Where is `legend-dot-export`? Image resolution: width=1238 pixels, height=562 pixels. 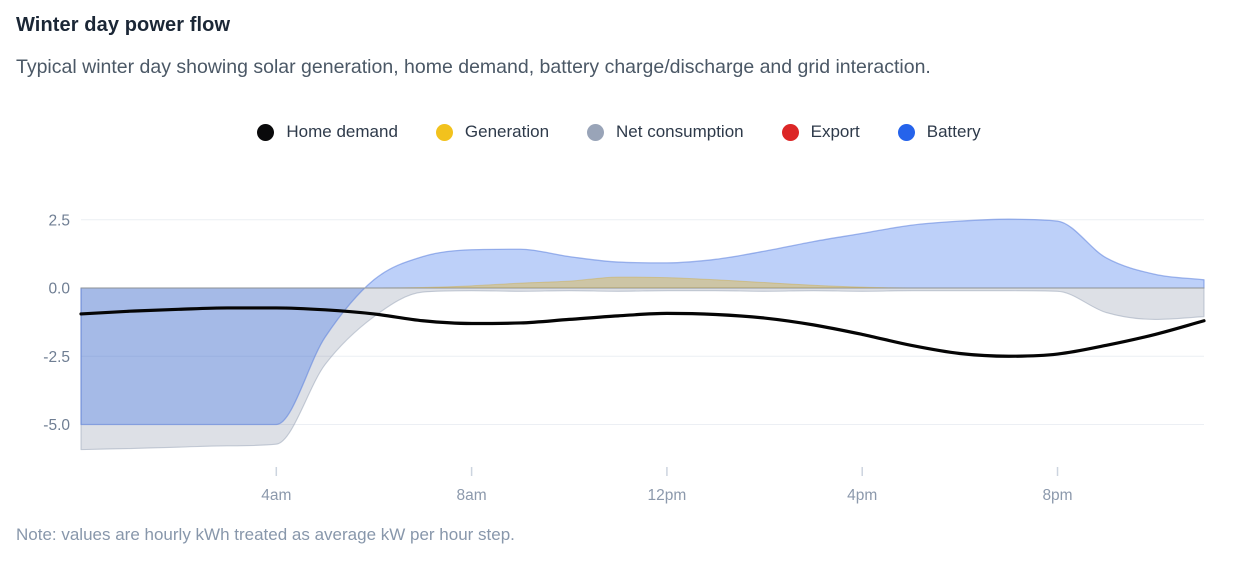
legend-dot-export is located at coordinates (790, 132).